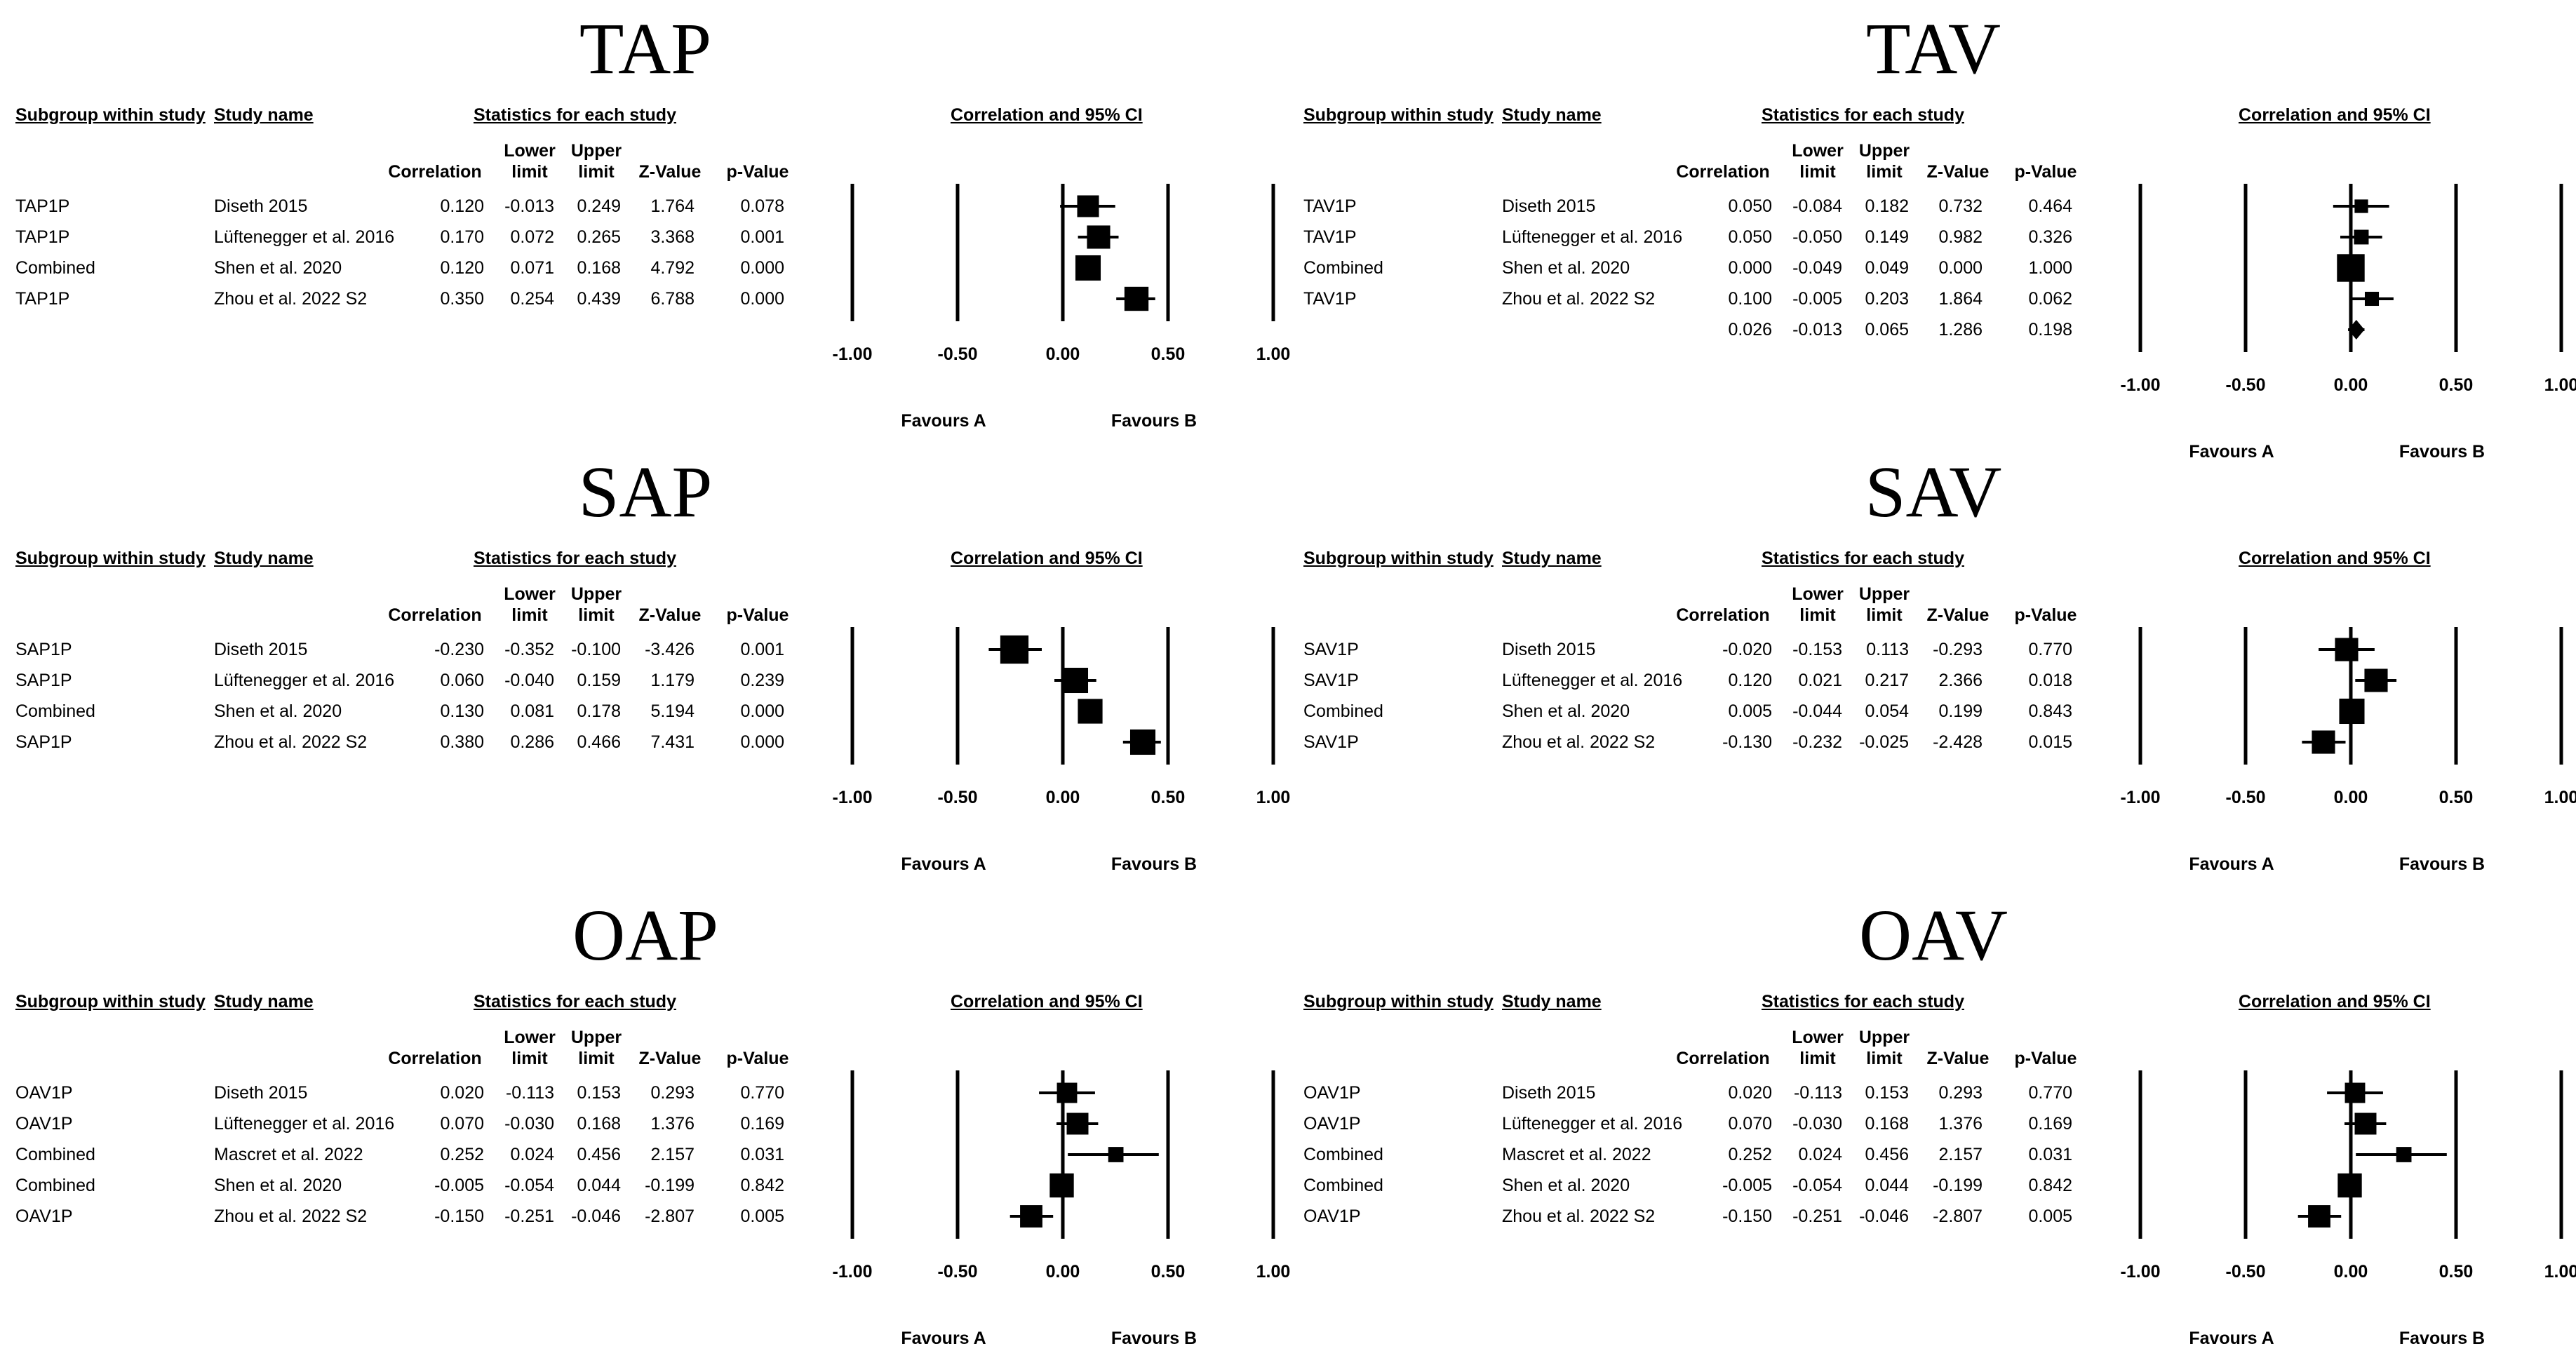 The height and width of the screenshot is (1358, 2576). Describe the element at coordinates (1887, 681) in the screenshot. I see `upper-limit-cell: 0.217` at that location.